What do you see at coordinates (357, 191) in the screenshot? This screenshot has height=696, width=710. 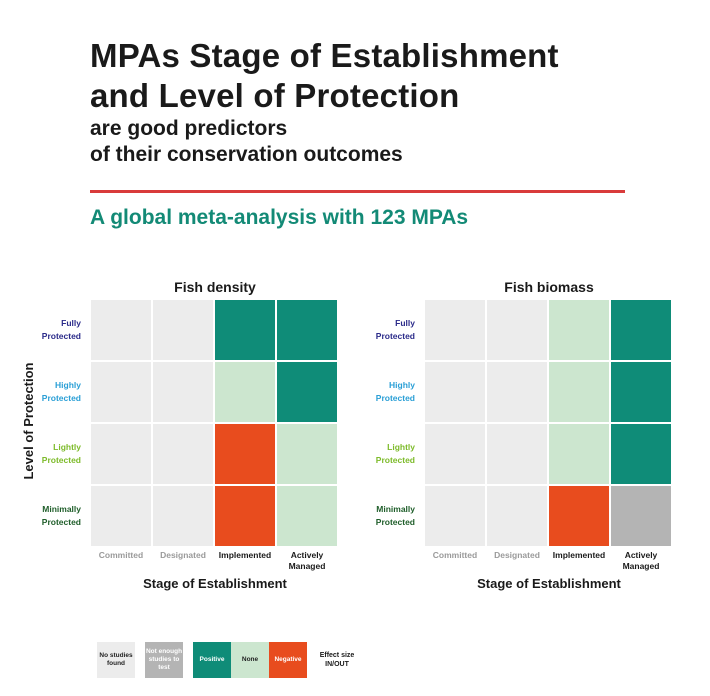 I see `title-divider` at bounding box center [357, 191].